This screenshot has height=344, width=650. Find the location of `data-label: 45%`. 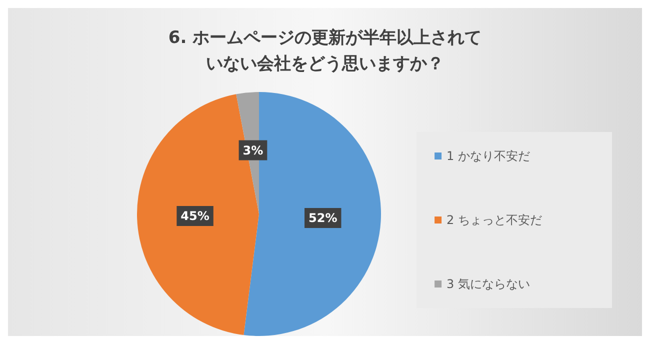

data-label: 45% is located at coordinates (195, 216).